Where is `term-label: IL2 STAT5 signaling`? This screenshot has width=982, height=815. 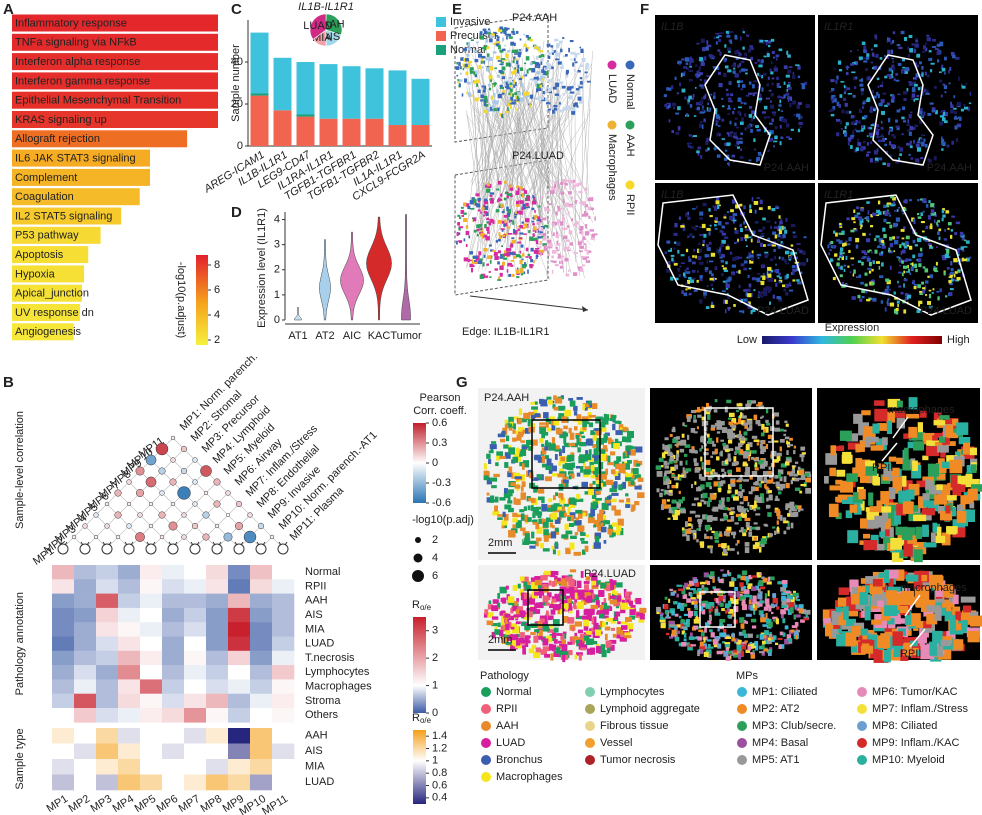 term-label: IL2 STAT5 signaling is located at coordinates (63, 216).